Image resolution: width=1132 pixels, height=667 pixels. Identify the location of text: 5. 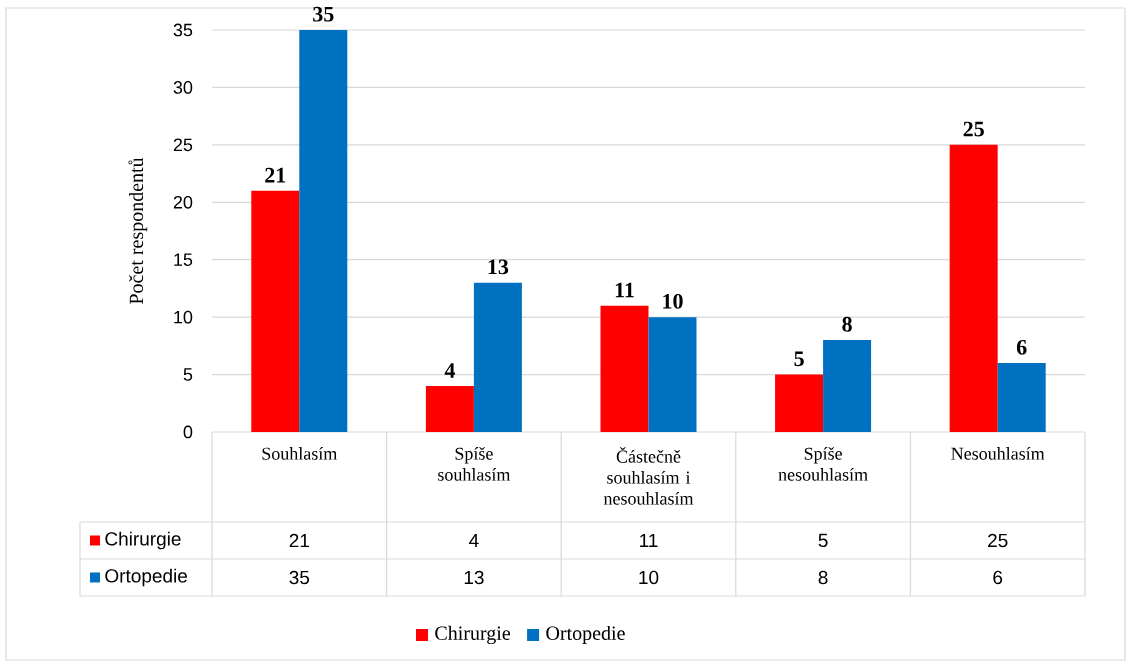
(799, 359).